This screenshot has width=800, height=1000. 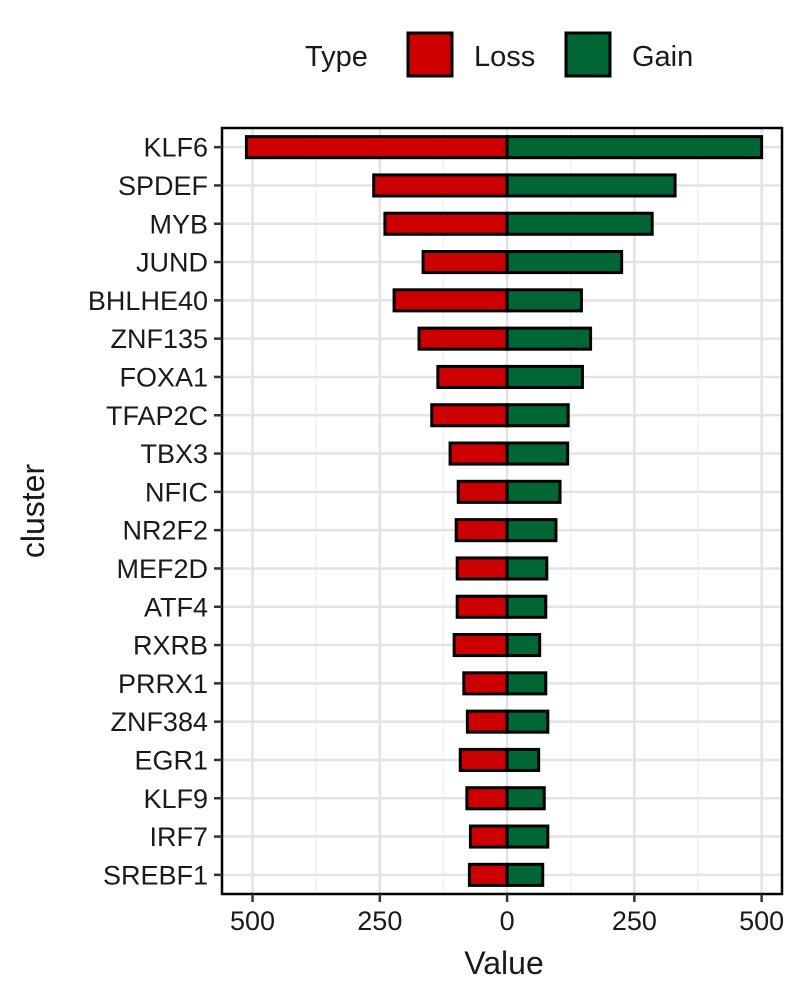 I want to click on bar-gain-srebf1, so click(x=525, y=874).